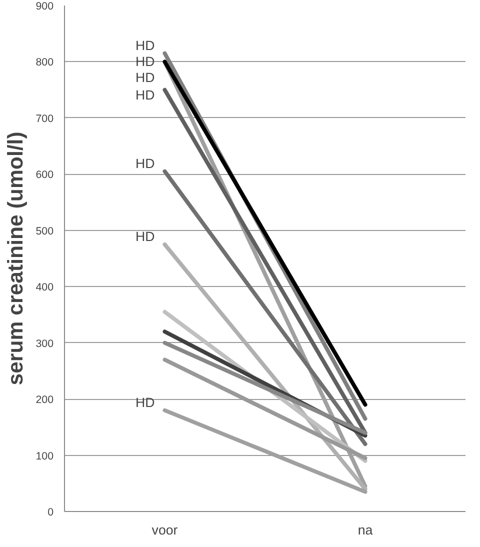  Describe the element at coordinates (45, 456) in the screenshot. I see `y-tick-label: 100` at that location.